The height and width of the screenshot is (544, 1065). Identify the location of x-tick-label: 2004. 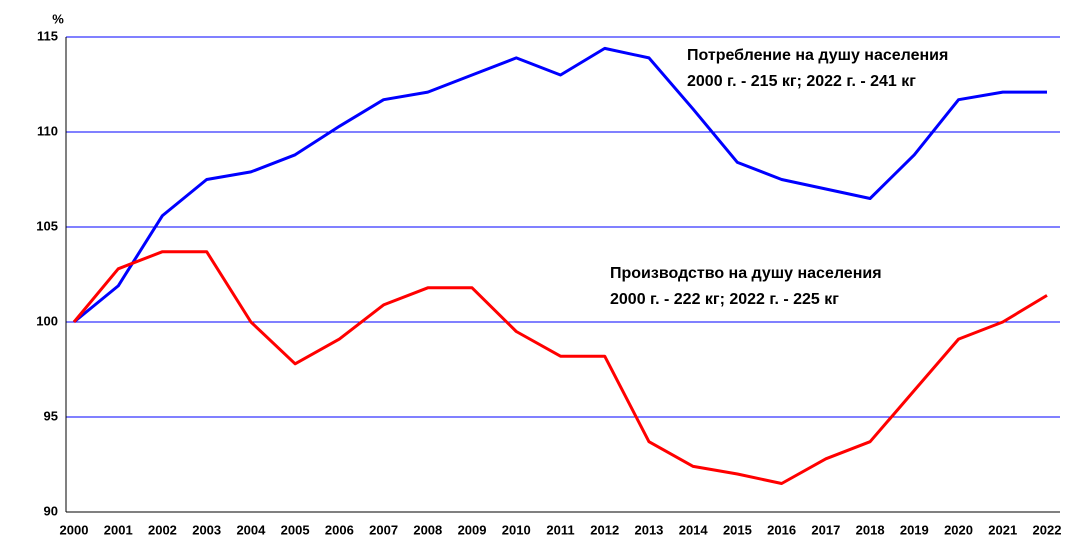
(251, 529).